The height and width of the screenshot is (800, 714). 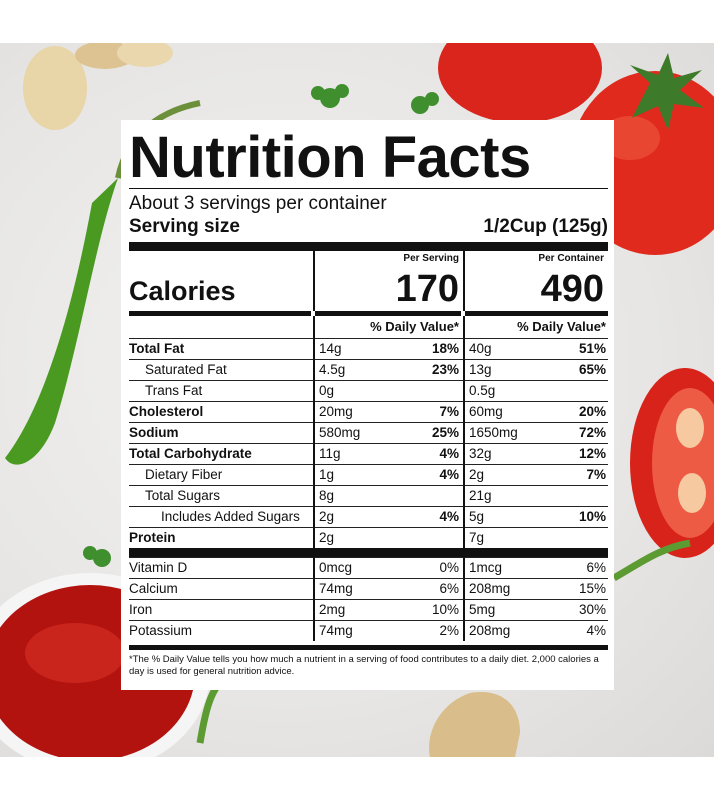 I want to click on serving-amount: 0mcg, so click(x=336, y=567).